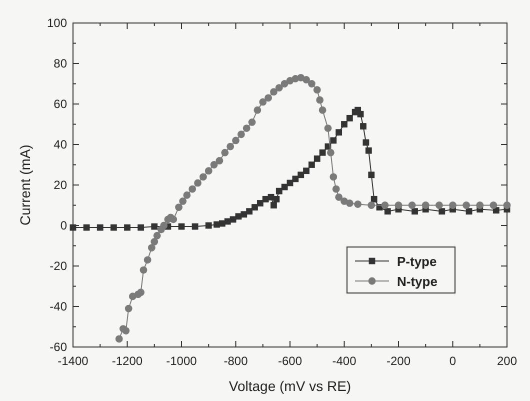 Image resolution: width=530 pixels, height=401 pixels. Describe the element at coordinates (59, 307) in the screenshot. I see `y-tick-label: -40` at that location.